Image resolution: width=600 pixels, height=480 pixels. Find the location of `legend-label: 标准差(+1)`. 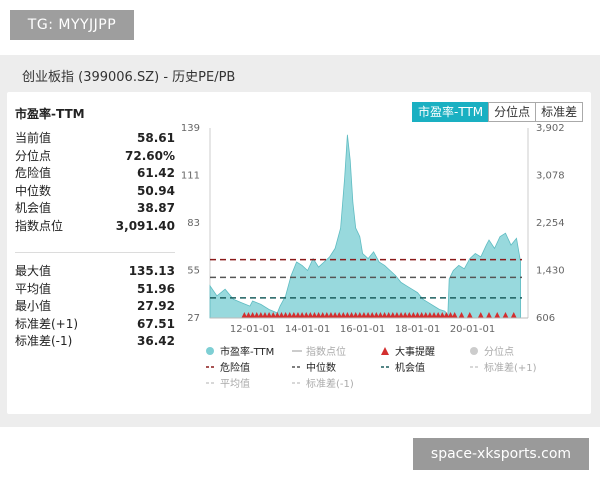

legend-label: 标准差(+1) is located at coordinates (510, 367).